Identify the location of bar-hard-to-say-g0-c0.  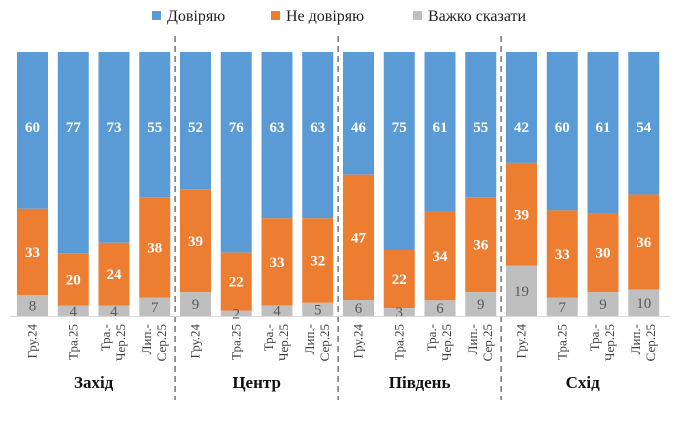
(32, 305).